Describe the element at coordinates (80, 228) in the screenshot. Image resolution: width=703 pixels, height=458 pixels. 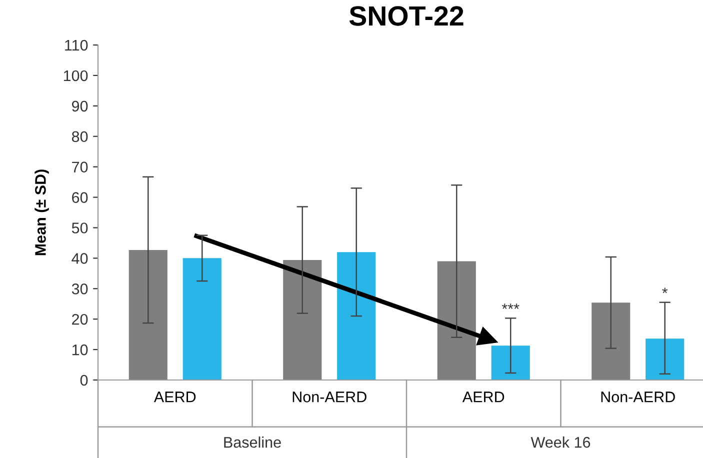
I see `y-tick-label: 50` at that location.